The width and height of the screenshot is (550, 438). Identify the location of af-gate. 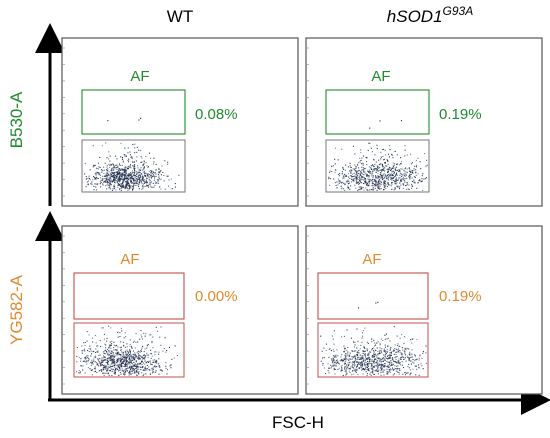
(129, 296).